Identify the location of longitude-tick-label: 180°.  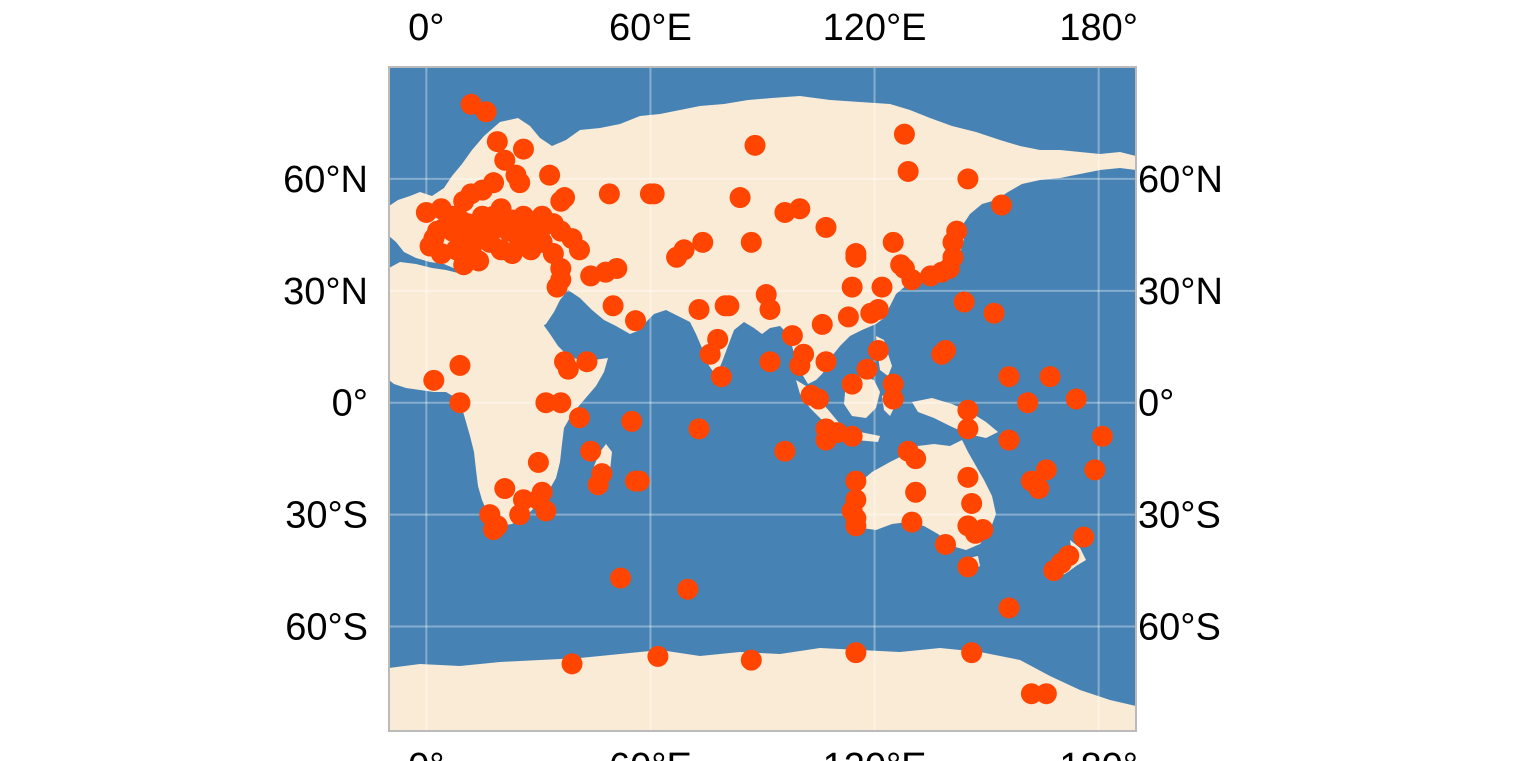
(1098, 28).